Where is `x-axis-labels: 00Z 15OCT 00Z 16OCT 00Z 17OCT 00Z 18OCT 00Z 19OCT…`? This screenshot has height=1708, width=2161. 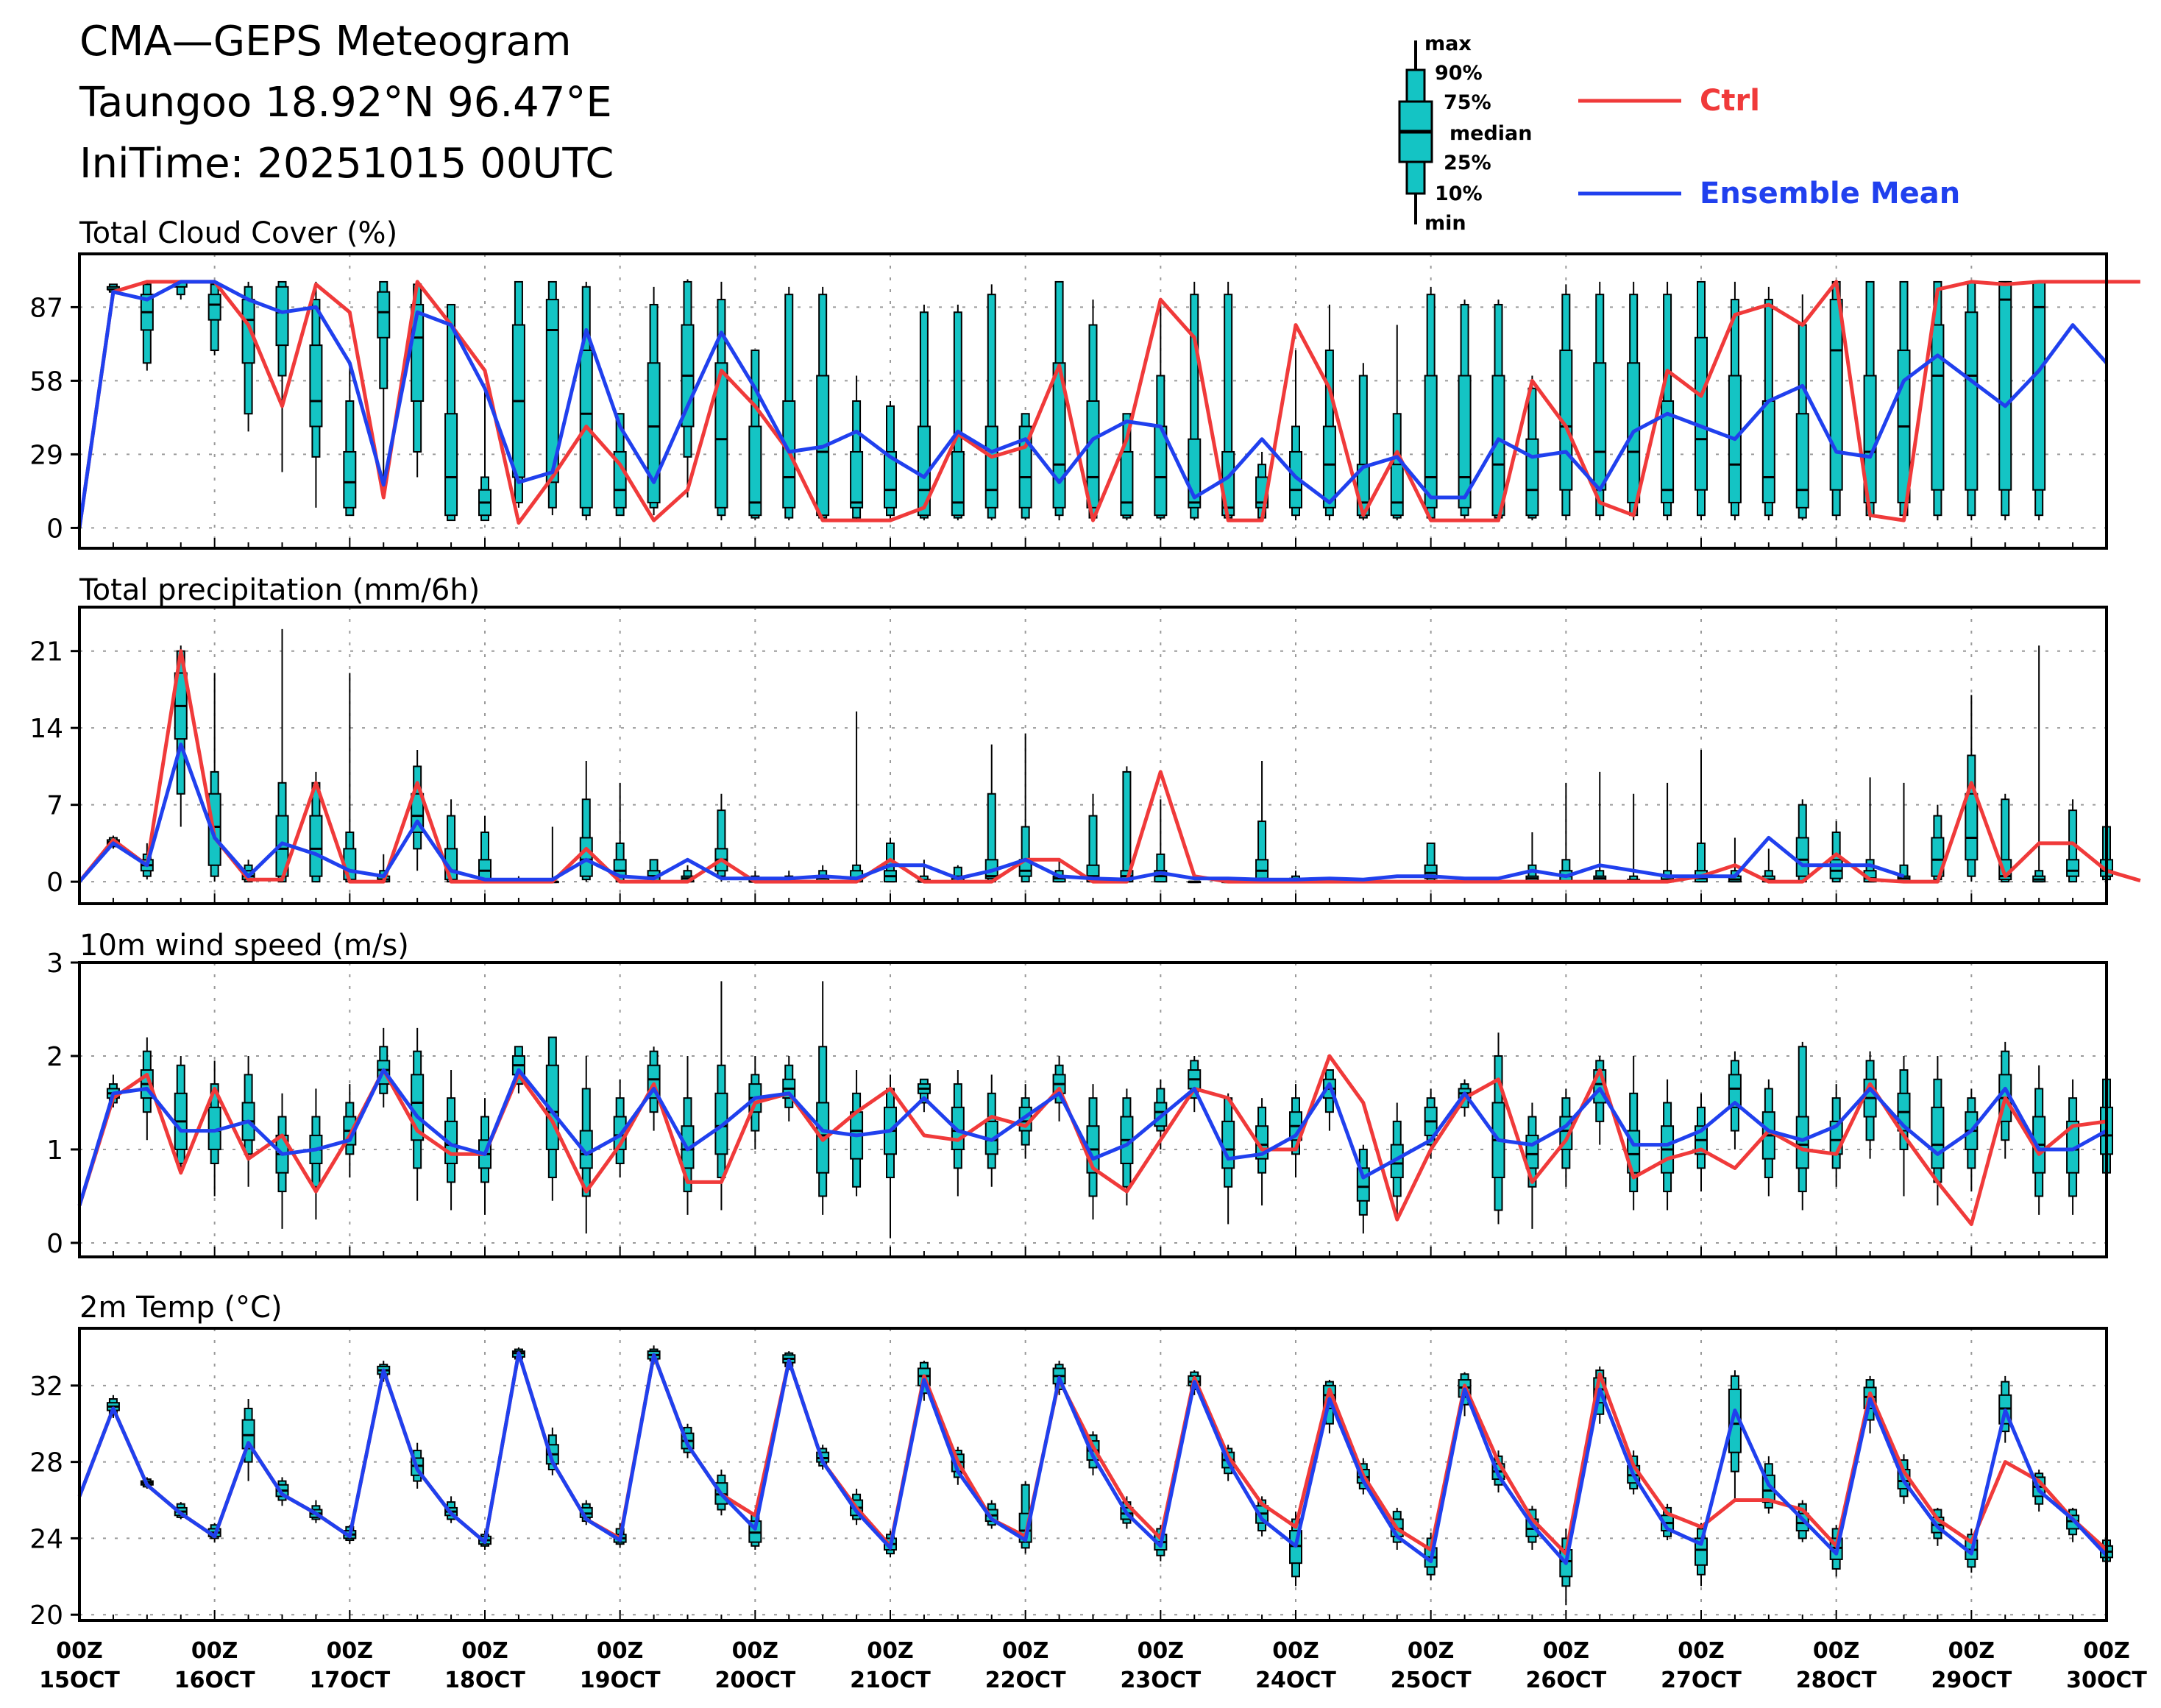
x-axis-labels: 00Z 15OCT 00Z 16OCT 00Z 17OCT 00Z 18OCT 00Z 19OCT… is located at coordinates (1093, 1665).